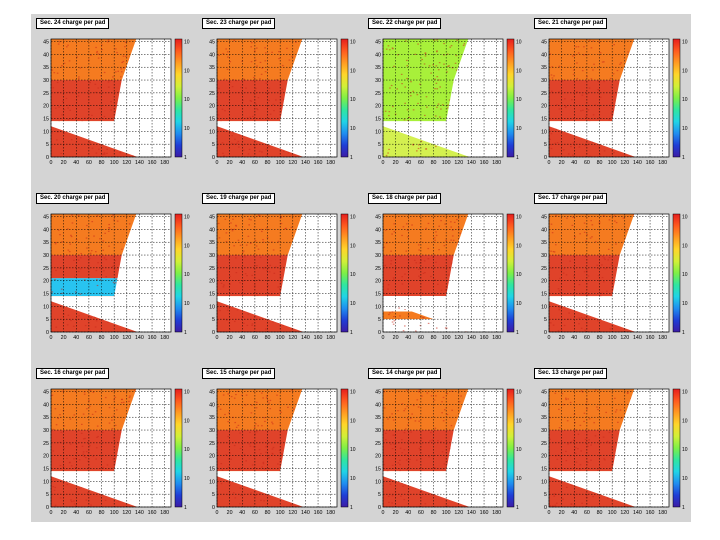 This screenshot has height=540, width=720. I want to click on z-tick-label: 1, so click(683, 333).